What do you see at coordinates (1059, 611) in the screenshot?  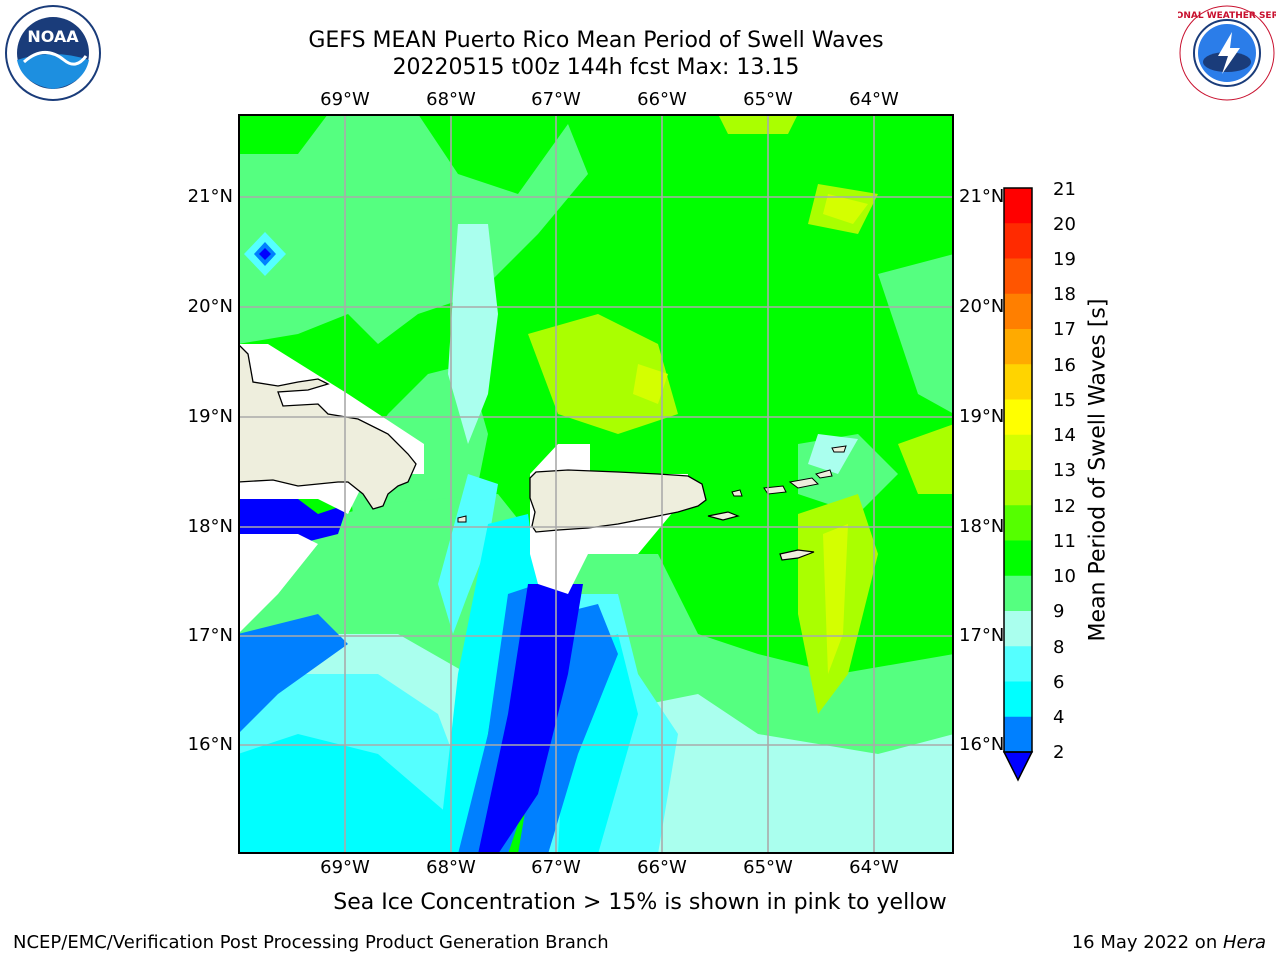 I see `colorbar-tick: 9` at bounding box center [1059, 611].